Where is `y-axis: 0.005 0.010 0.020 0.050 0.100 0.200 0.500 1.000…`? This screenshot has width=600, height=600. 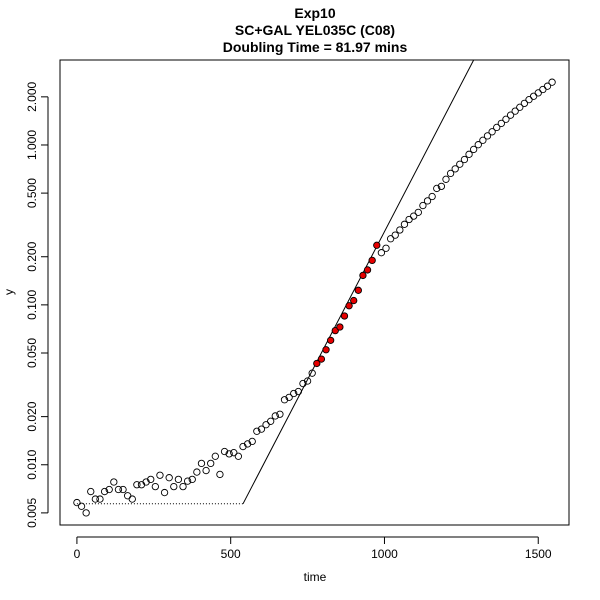 y-axis: 0.005 0.010 0.020 0.050 0.100 0.200 0.500 1.000… is located at coordinates (37, 305).